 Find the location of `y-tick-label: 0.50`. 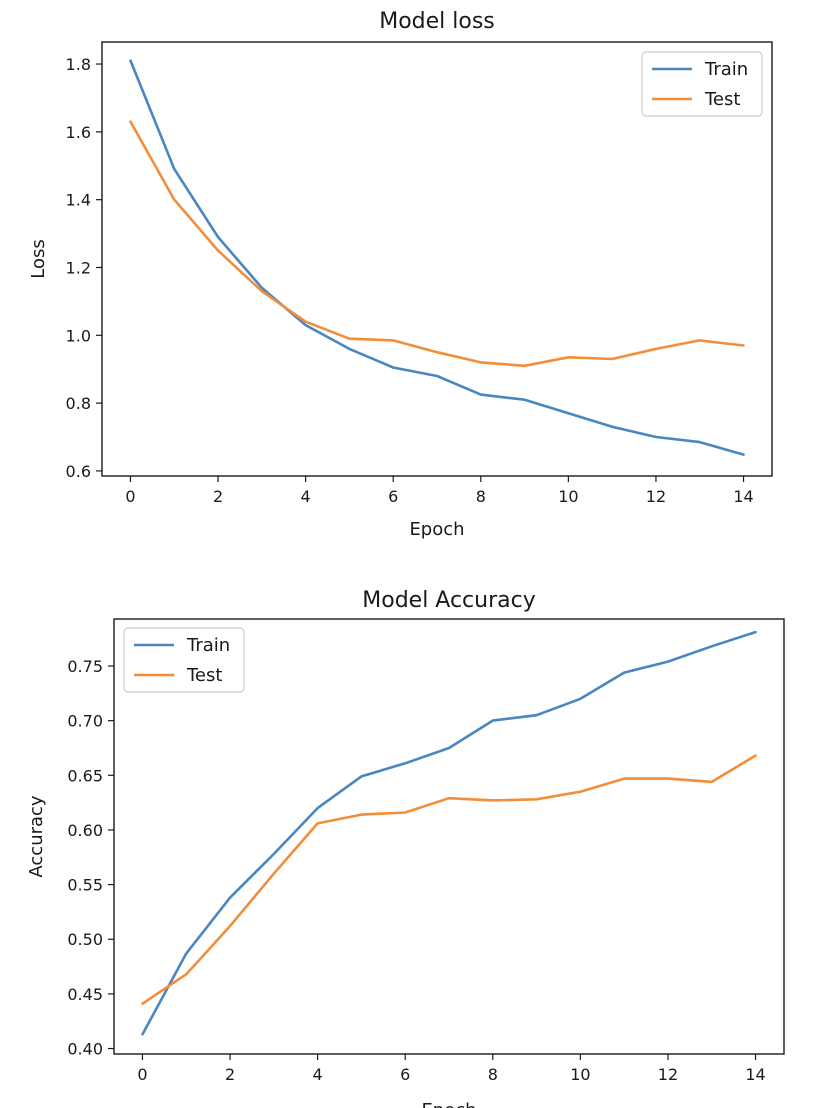

y-tick-label: 0.50 is located at coordinates (85, 939).